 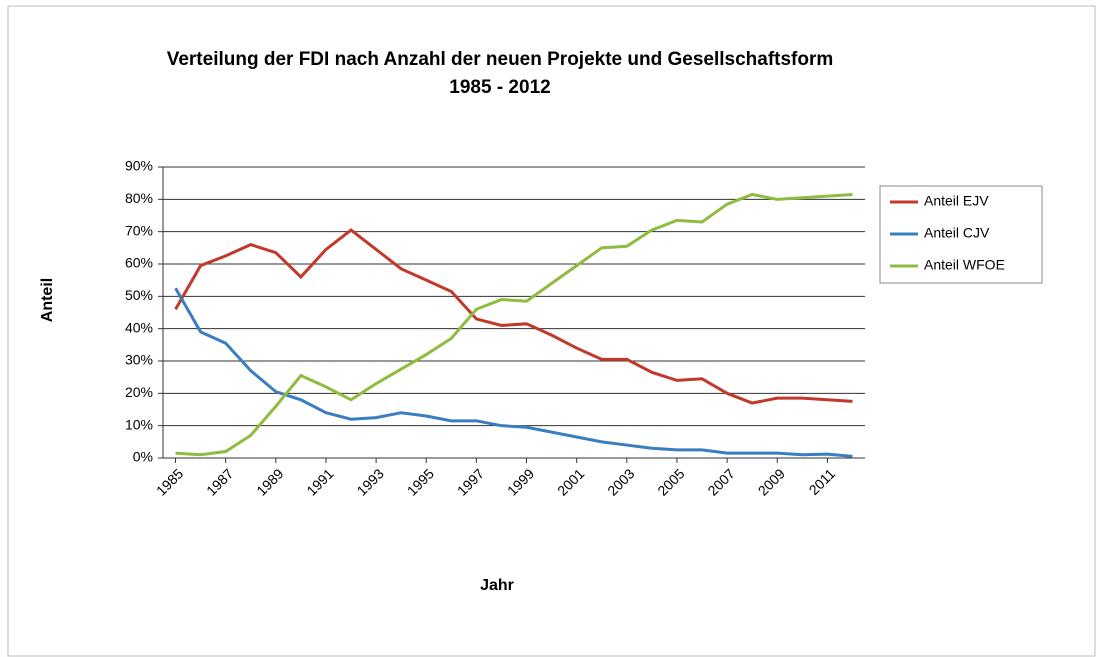 What do you see at coordinates (956, 201) in the screenshot?
I see `legend-label: Anteil EJV` at bounding box center [956, 201].